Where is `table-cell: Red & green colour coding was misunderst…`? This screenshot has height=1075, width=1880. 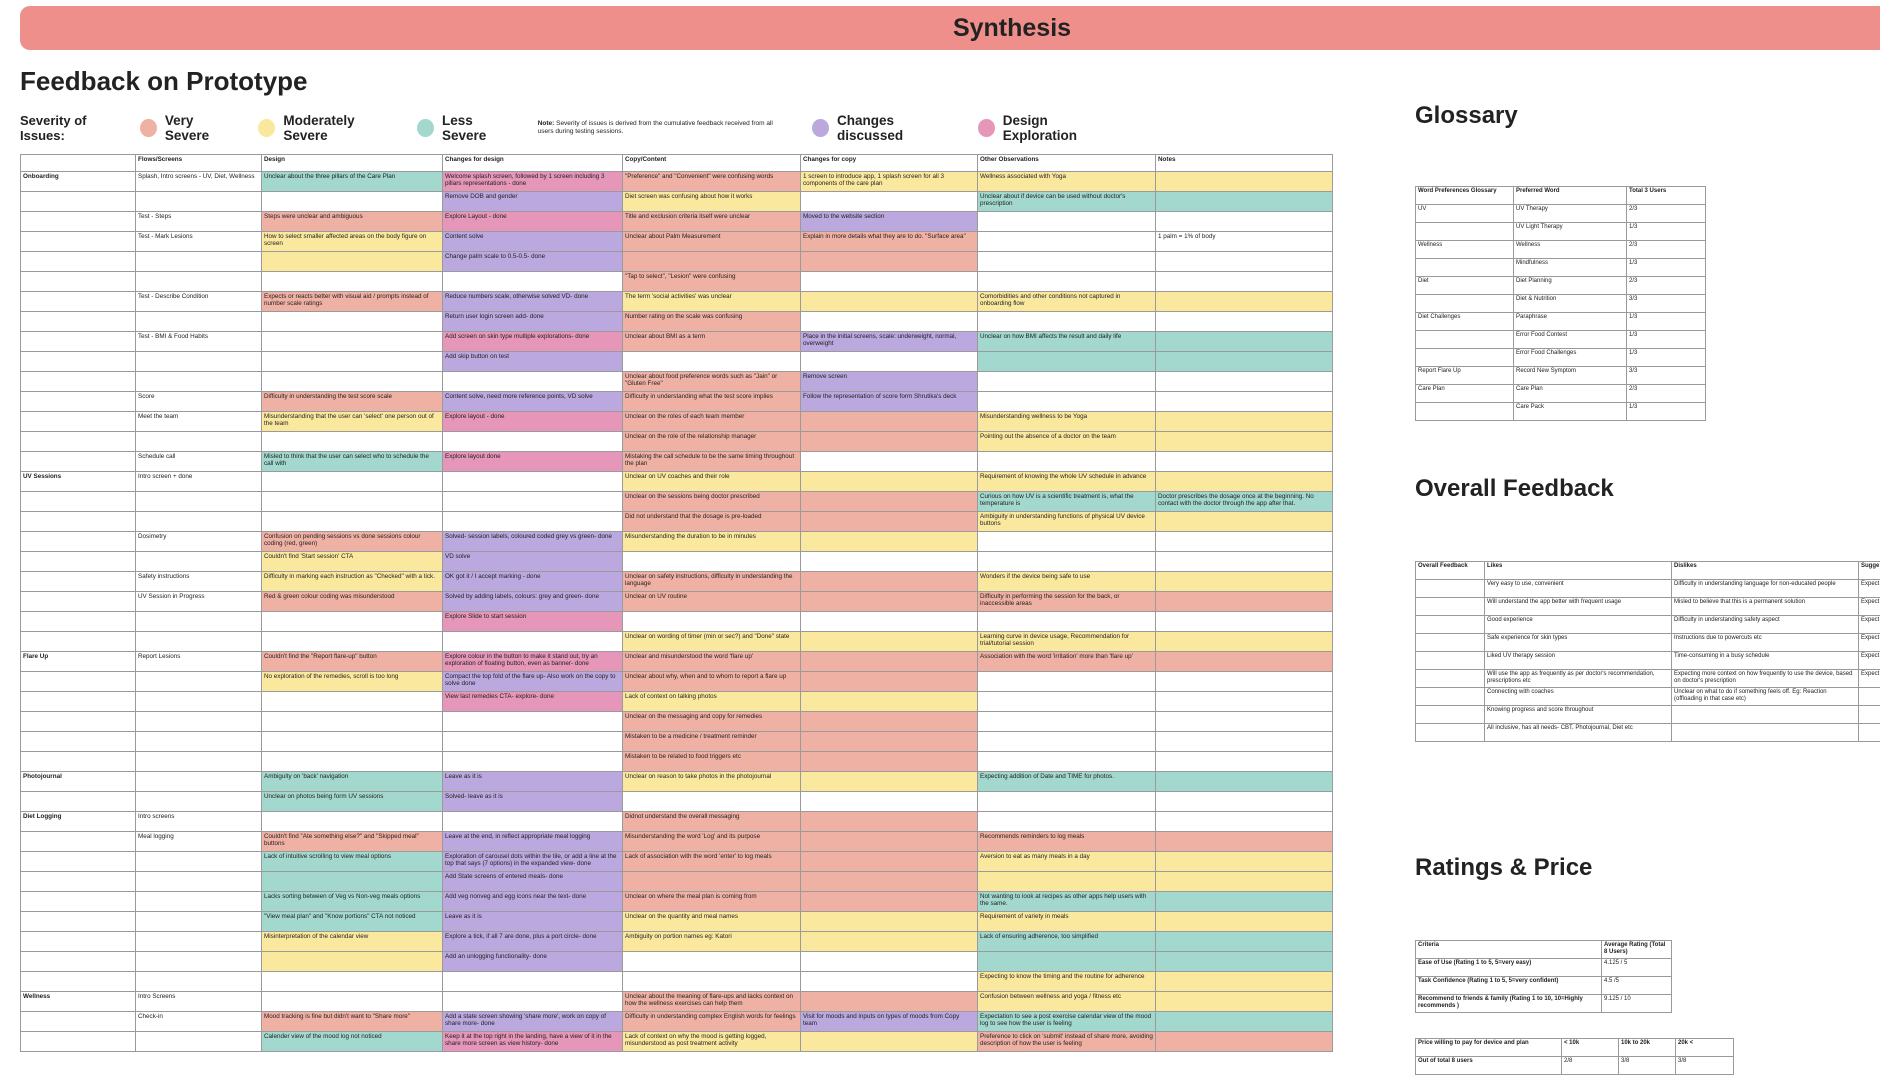
table-cell: Red & green colour coding was misunderst… is located at coordinates (352, 602).